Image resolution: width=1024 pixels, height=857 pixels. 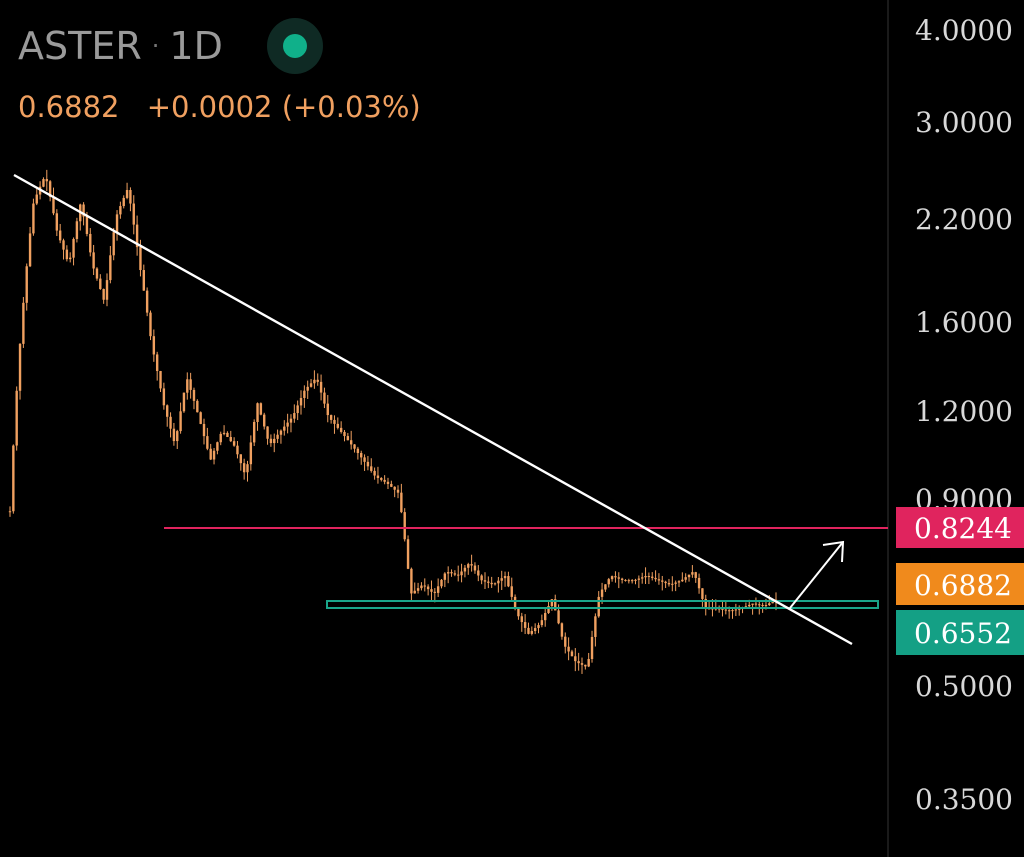 What do you see at coordinates (964, 411) in the screenshot?
I see `y-tick-label: 1.2000` at bounding box center [964, 411].